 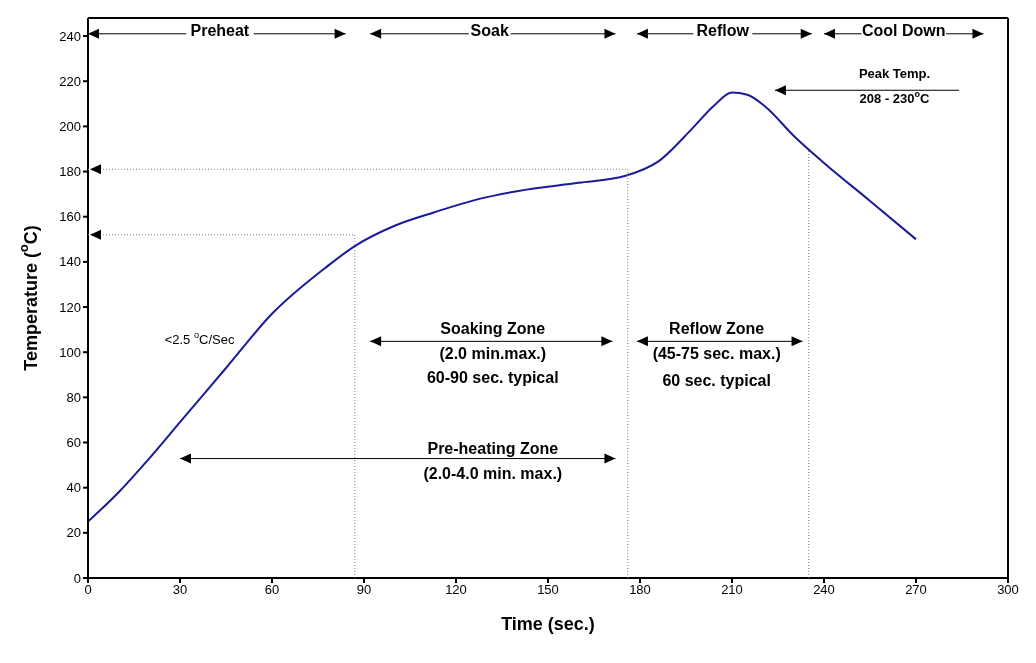 What do you see at coordinates (489, 30) in the screenshot?
I see `annotation: Soak` at bounding box center [489, 30].